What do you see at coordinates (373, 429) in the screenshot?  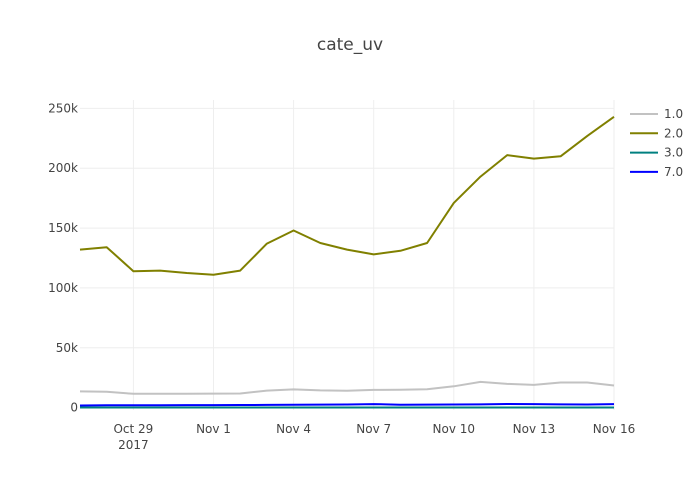 I see `x-tick-label: Nov 7` at bounding box center [373, 429].